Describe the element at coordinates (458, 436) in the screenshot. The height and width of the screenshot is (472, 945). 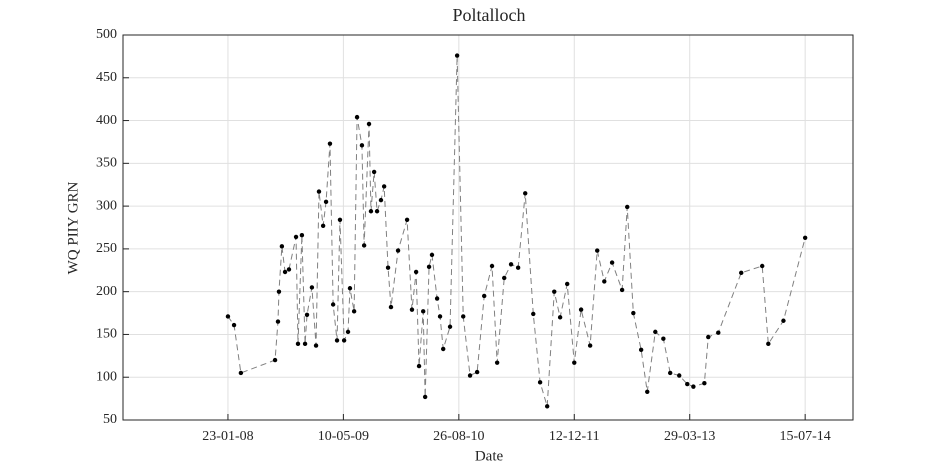
I see `x-tick-label: 26-08-10` at that location.